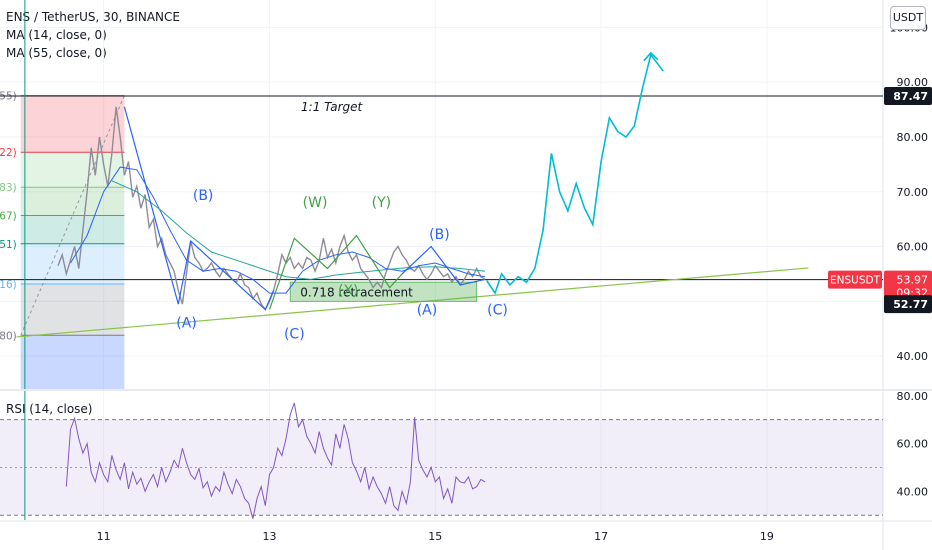 The height and width of the screenshot is (550, 932). Describe the element at coordinates (913, 444) in the screenshot. I see `rsi-tick-label: 60.00` at that location.